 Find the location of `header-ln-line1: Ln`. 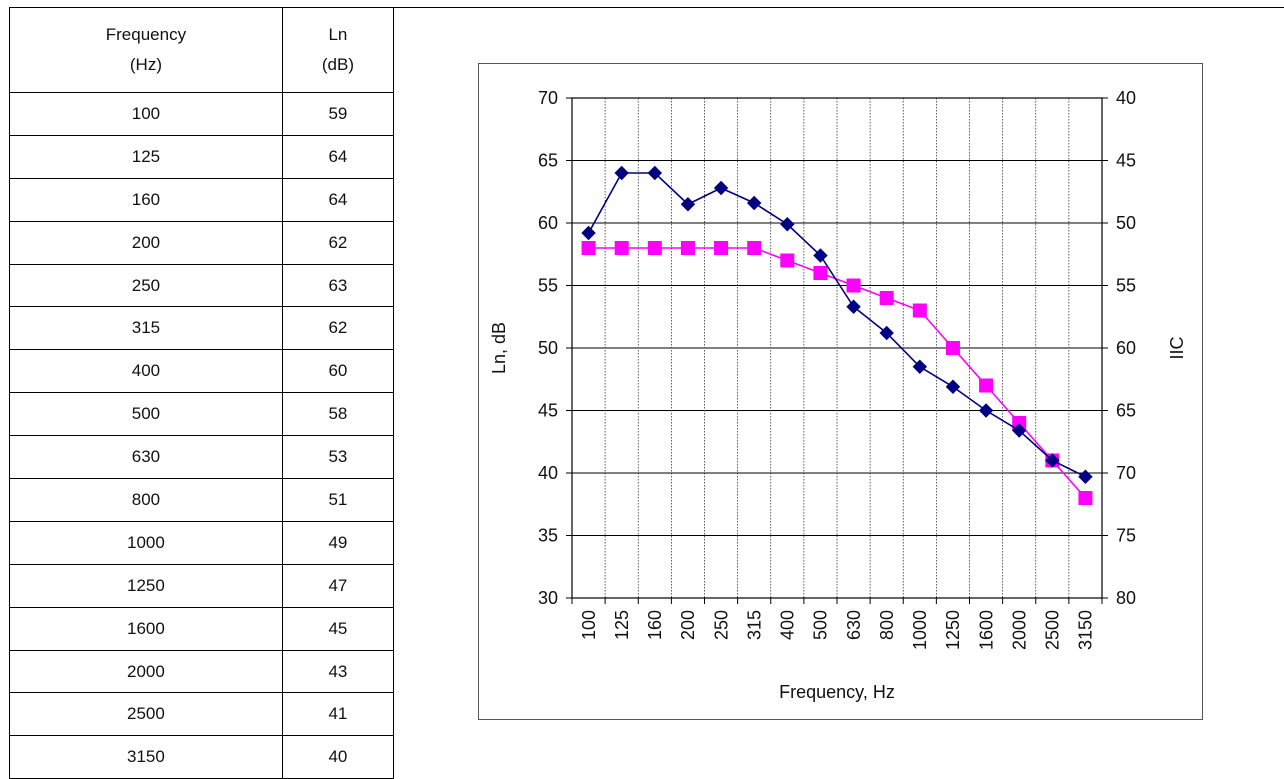

header-ln-line1: Ln is located at coordinates (338, 34).